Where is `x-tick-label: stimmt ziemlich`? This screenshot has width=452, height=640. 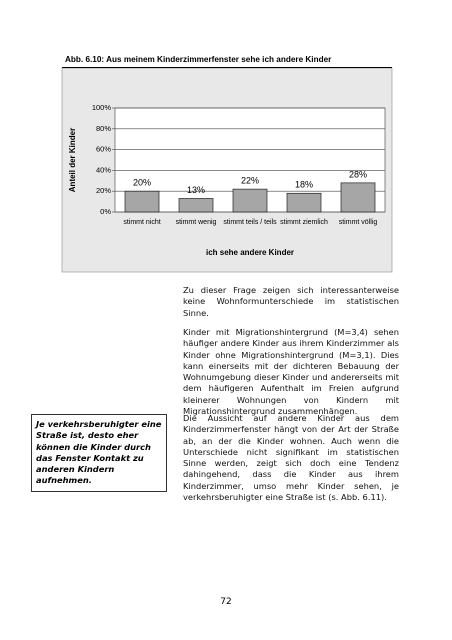
x-tick-label: stimmt ziemlich is located at coordinates (304, 222).